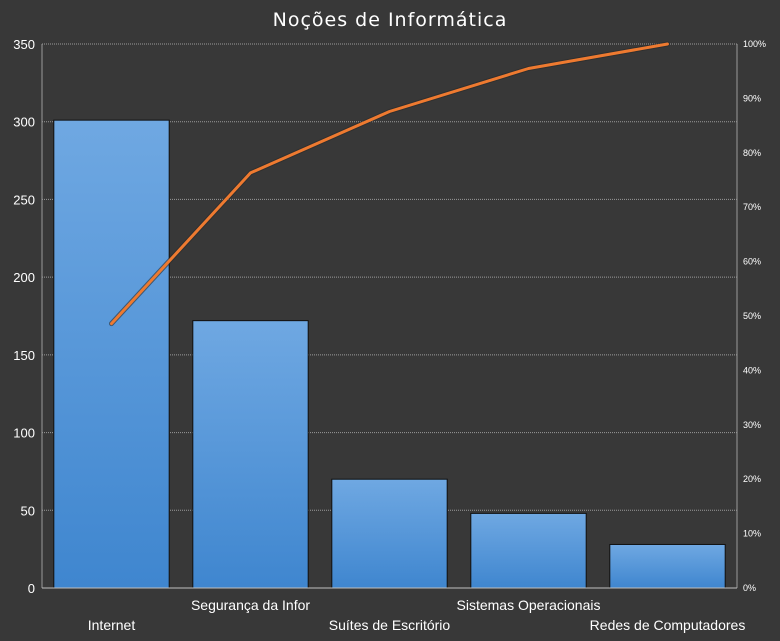 This screenshot has height=641, width=780. Describe the element at coordinates (24, 355) in the screenshot. I see `y-tick-label: 150` at that location.